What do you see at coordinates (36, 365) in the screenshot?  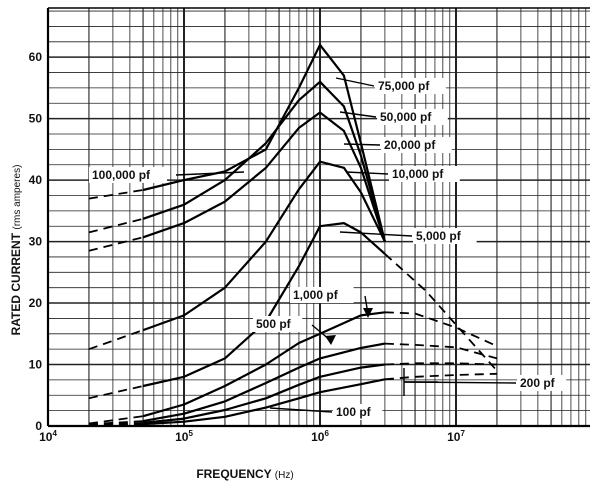 I see `y-tick-label: 10` at bounding box center [36, 365].